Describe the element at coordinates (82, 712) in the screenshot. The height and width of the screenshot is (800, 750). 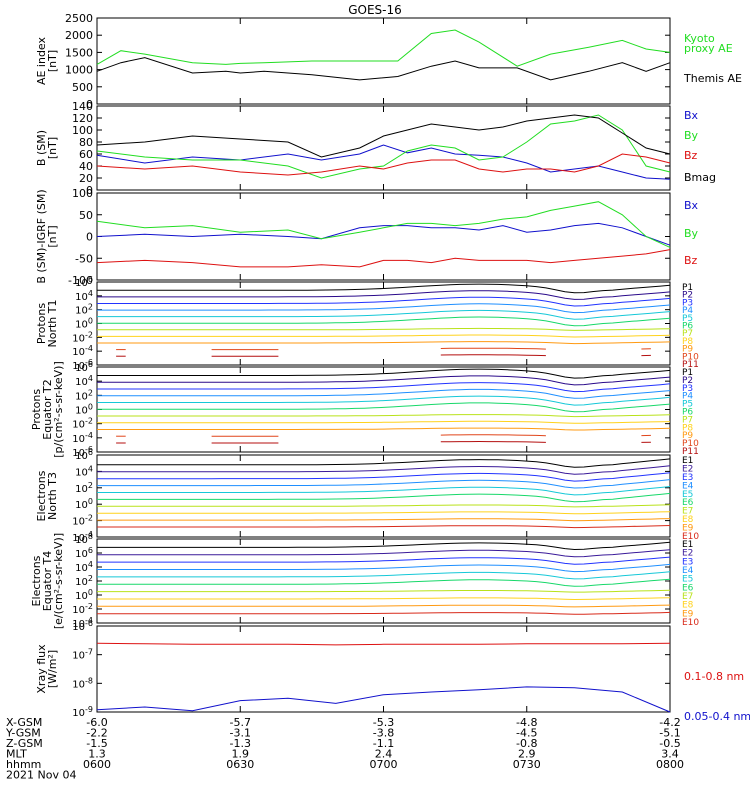
I see `tick-label: 10-9` at that location.